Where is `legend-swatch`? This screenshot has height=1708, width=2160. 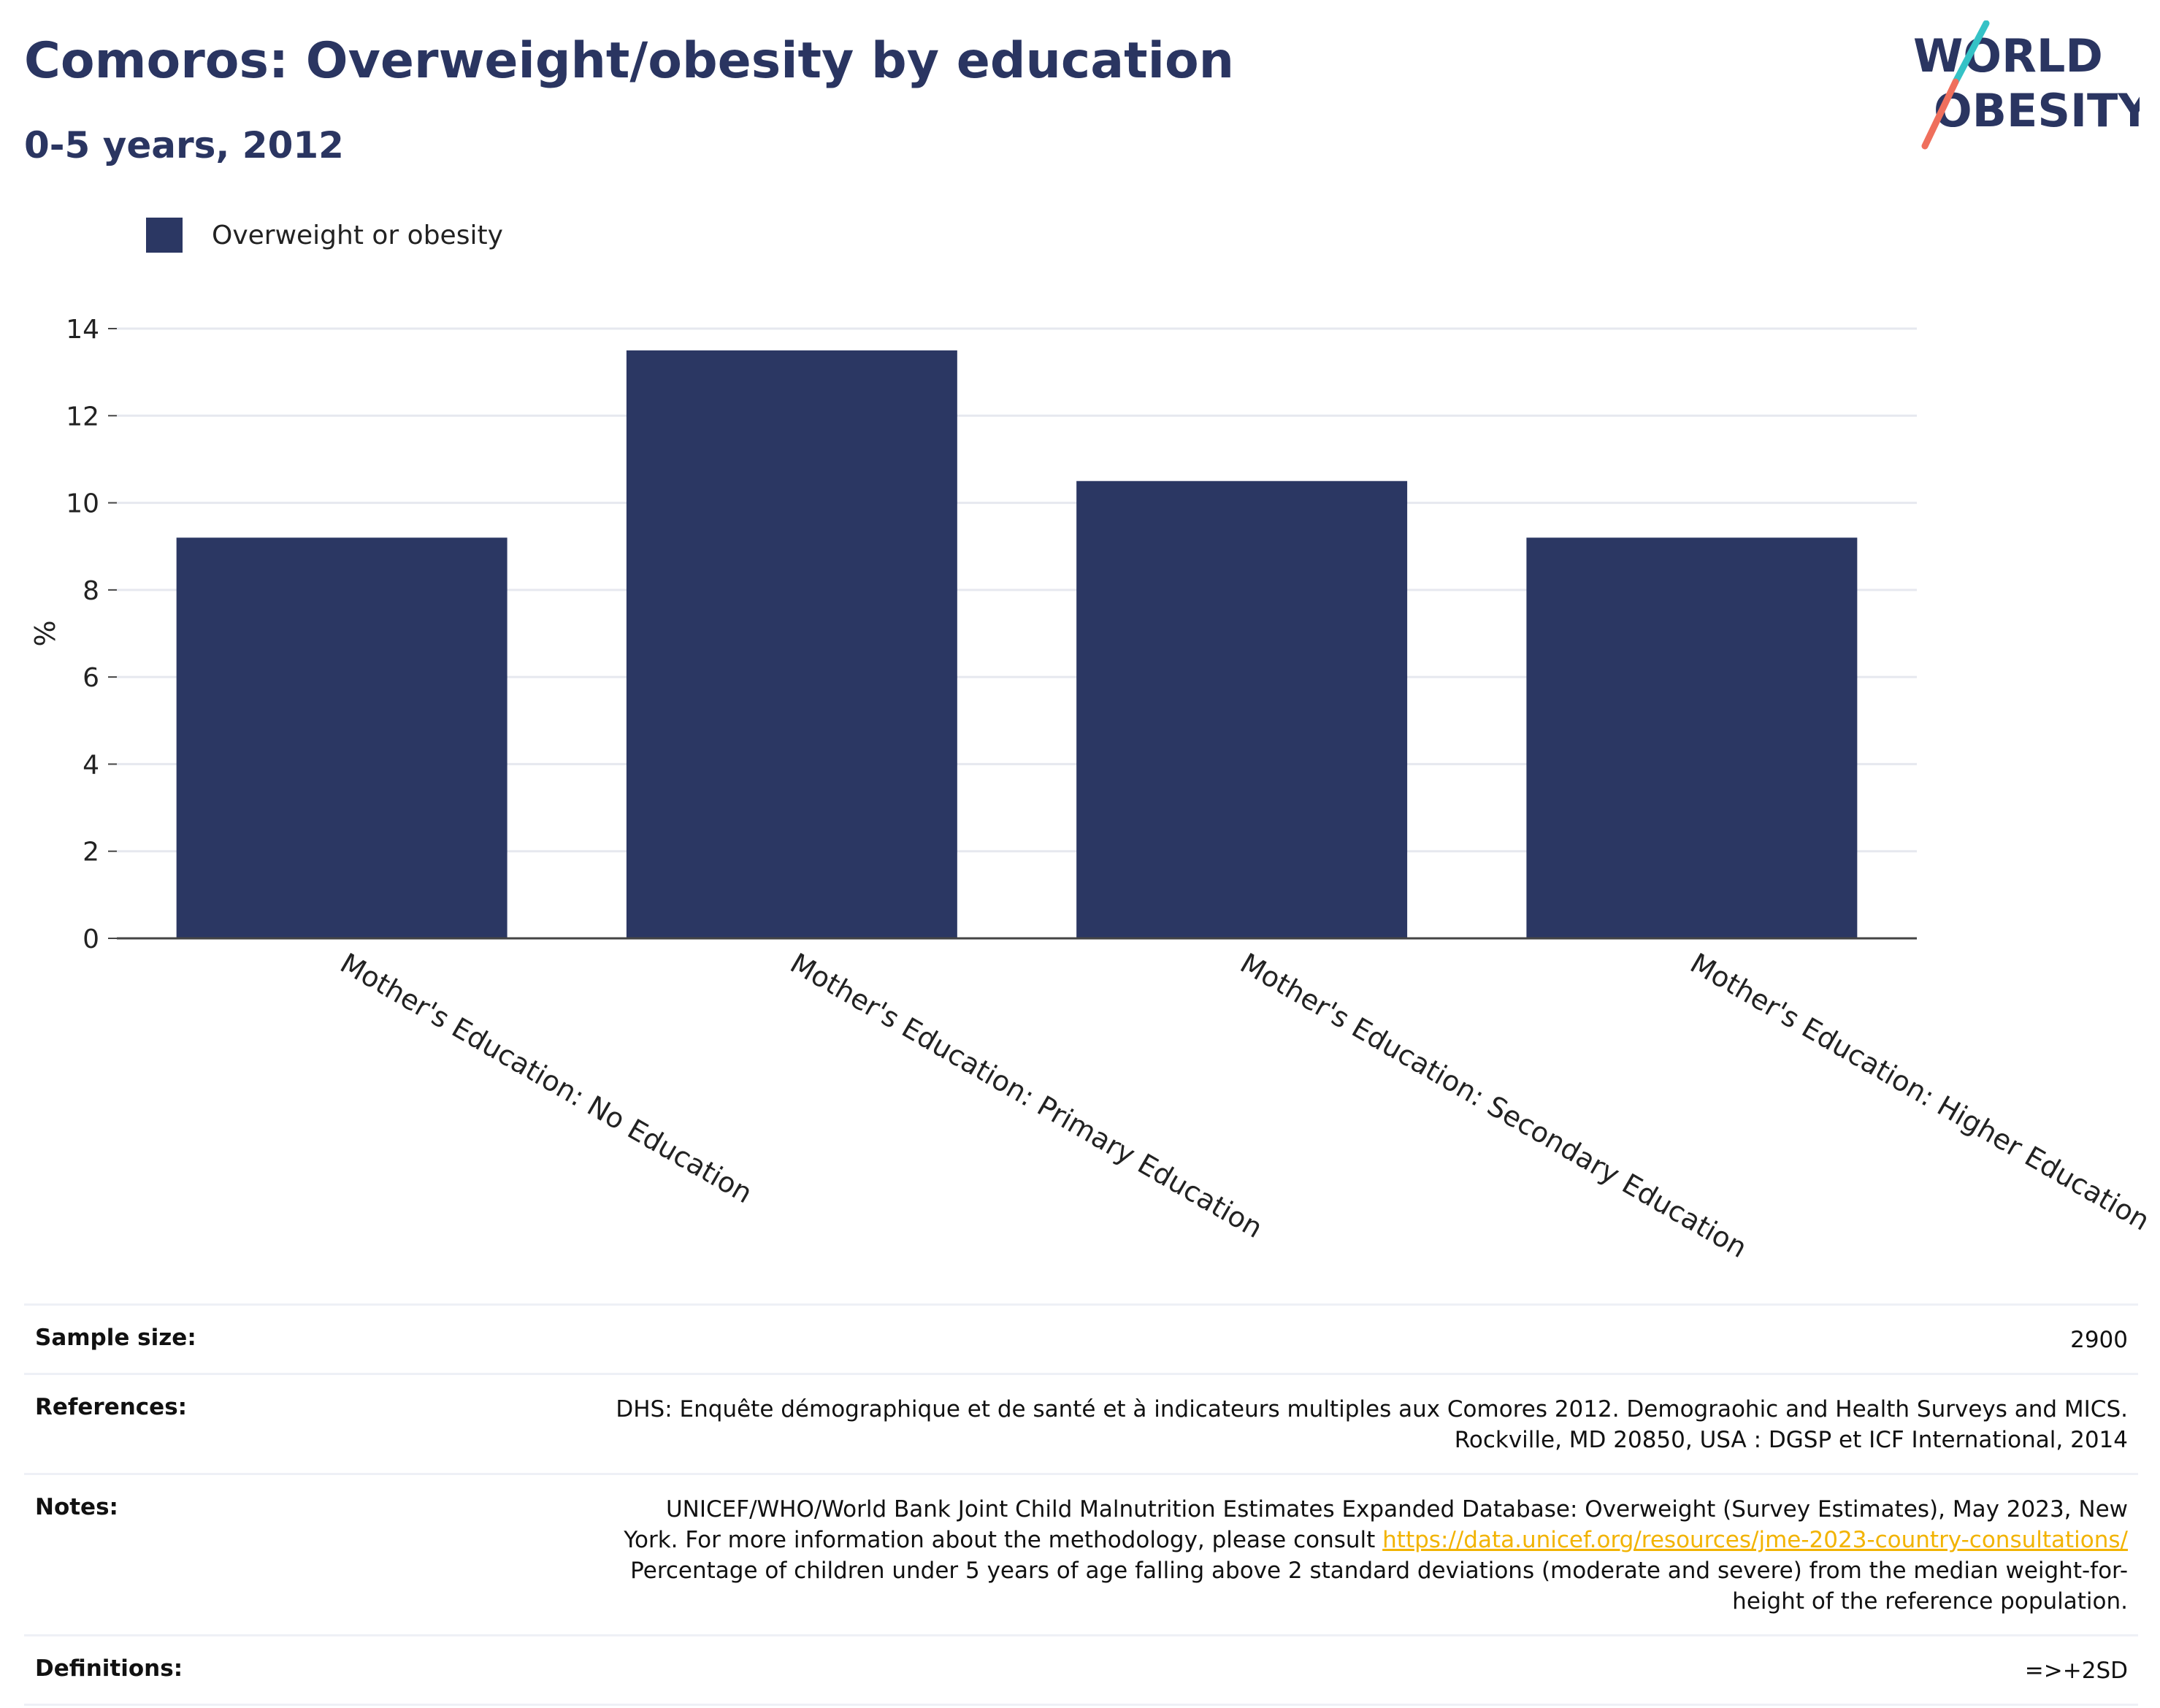 legend-swatch is located at coordinates (164, 235).